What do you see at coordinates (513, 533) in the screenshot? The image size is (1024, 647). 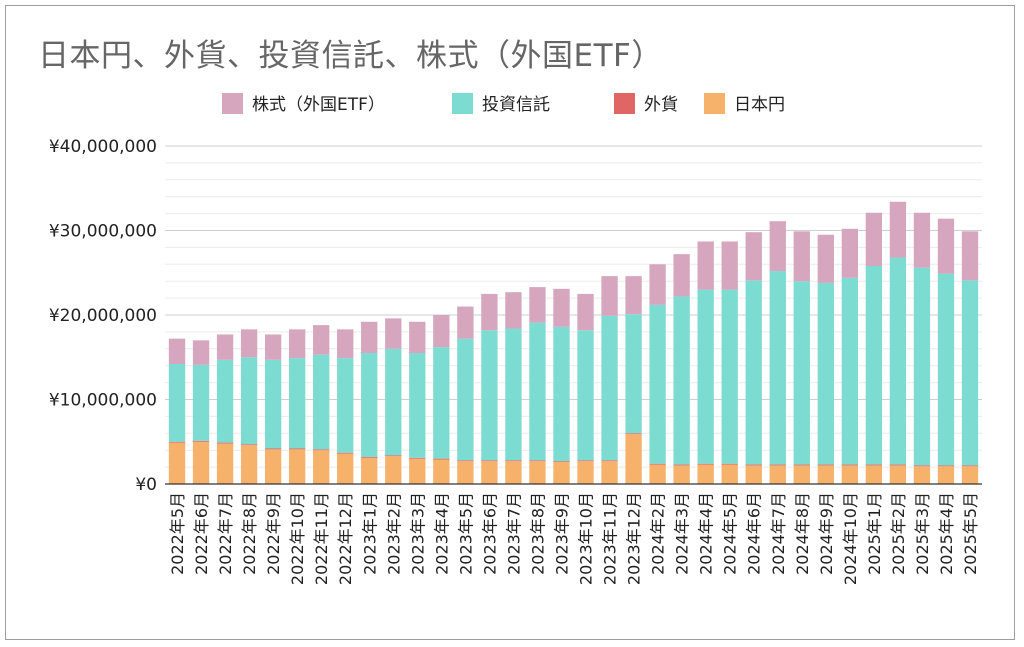 I see `x-tick-label: 2023年7月` at bounding box center [513, 533].